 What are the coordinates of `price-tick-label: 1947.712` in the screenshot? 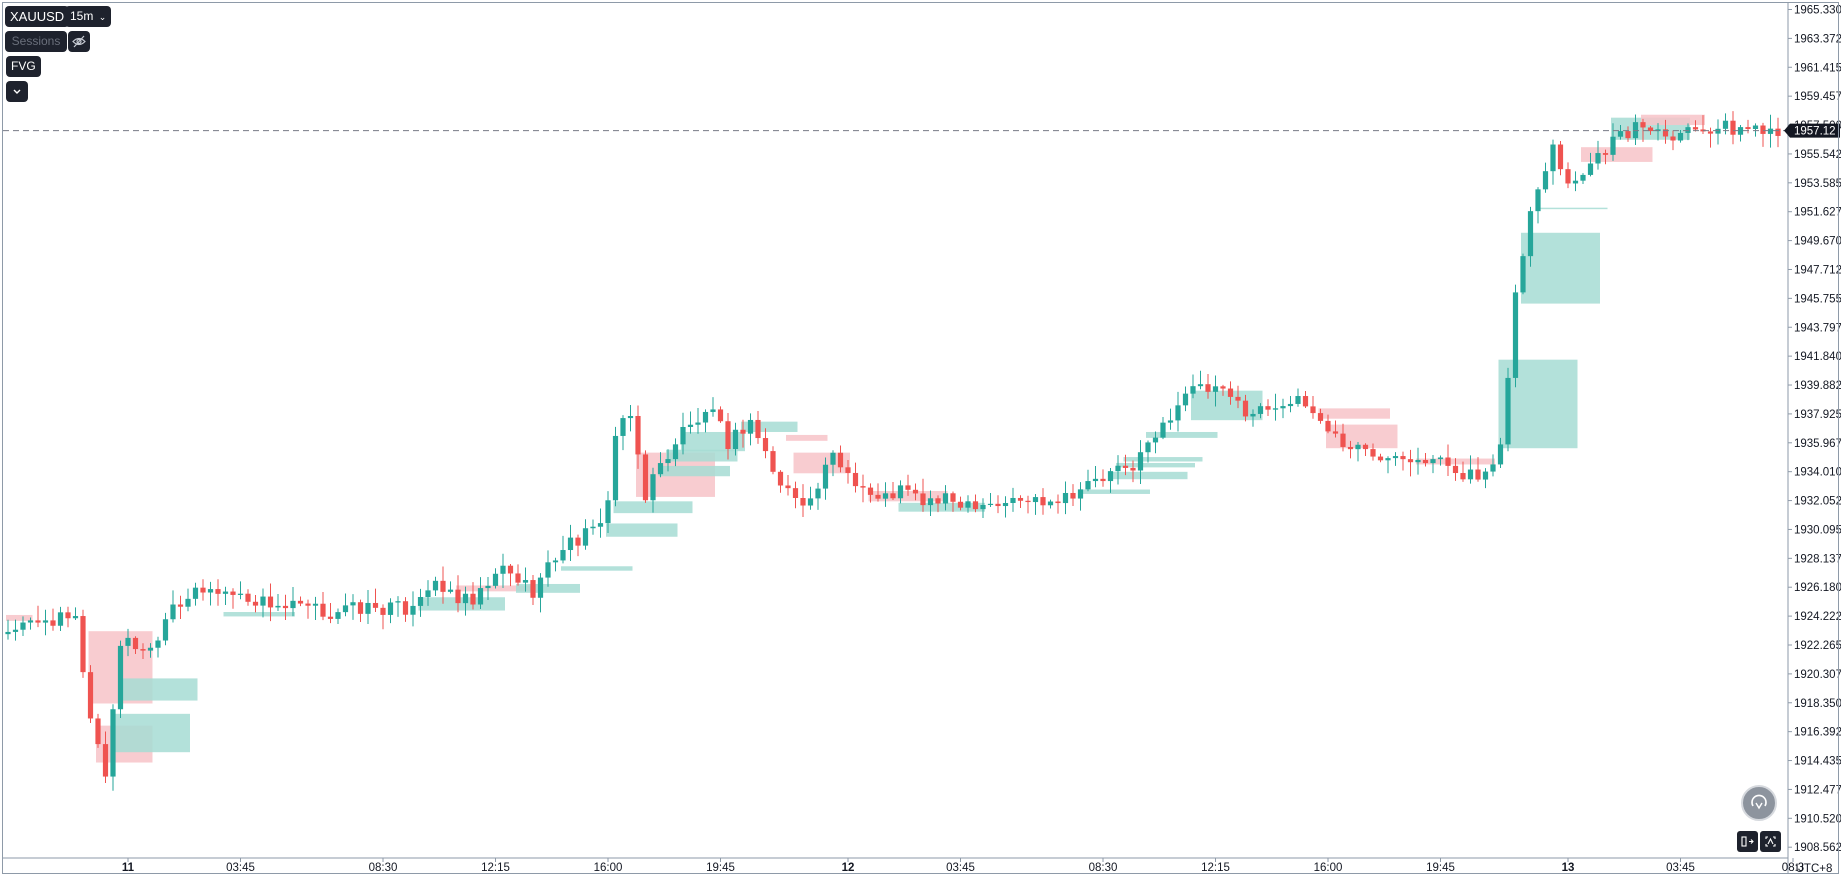 It's located at (1817, 270).